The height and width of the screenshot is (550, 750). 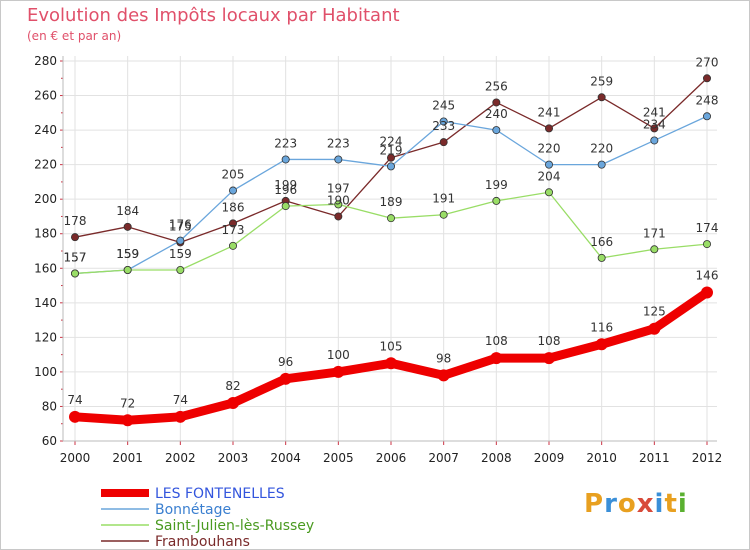 What do you see at coordinates (443, 105) in the screenshot?
I see `data-label: 245` at bounding box center [443, 105].